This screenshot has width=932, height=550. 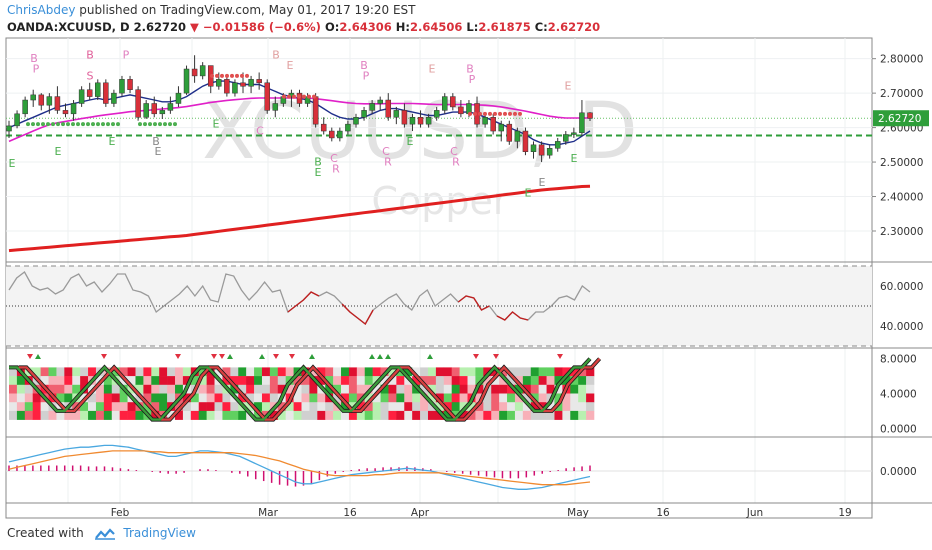 I want to click on last-price-tag-label: 2.62720, so click(x=899, y=119).